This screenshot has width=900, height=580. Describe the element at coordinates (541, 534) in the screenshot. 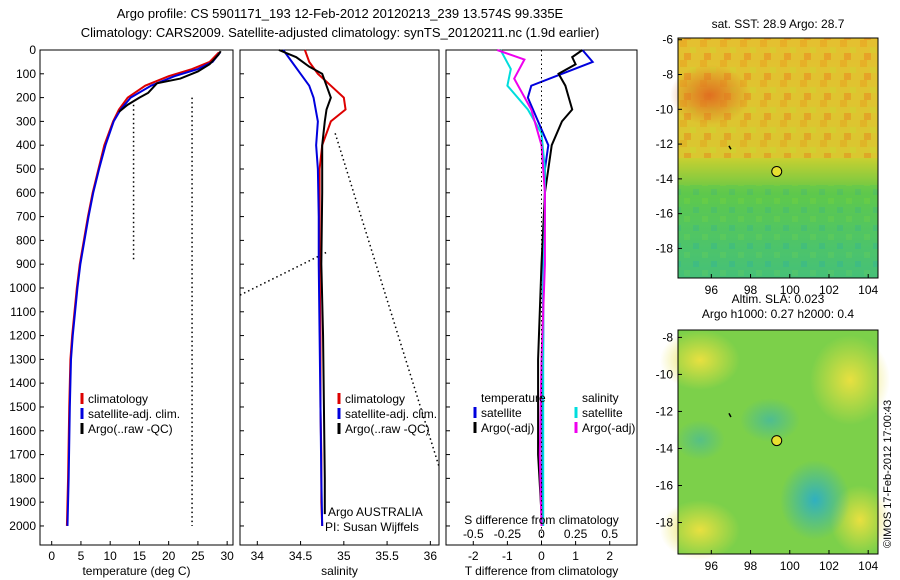

I see `top-x-tick-label: 0` at that location.